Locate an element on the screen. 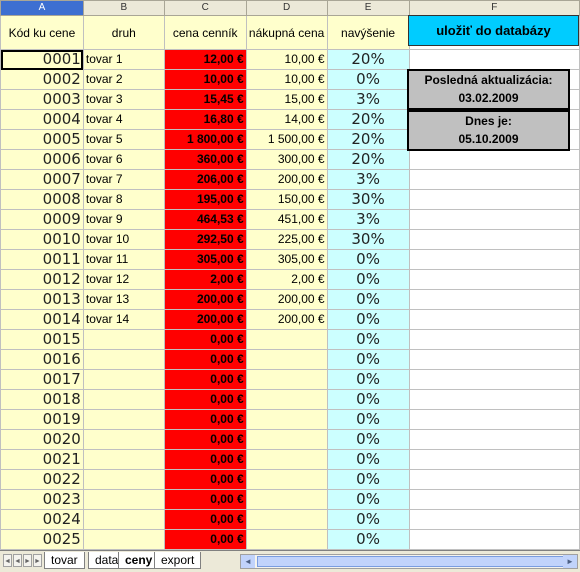 This screenshot has width=580, height=572. cell-nakup: 300,00 € is located at coordinates (286, 159).